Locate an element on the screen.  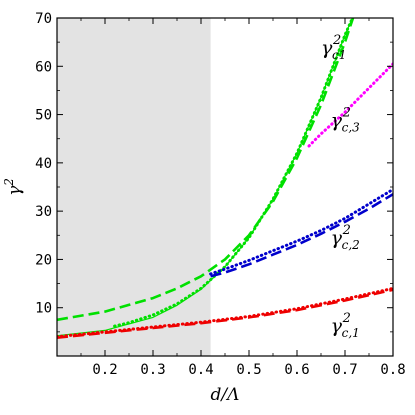
y-tick-label: 40 is located at coordinates (43, 164).